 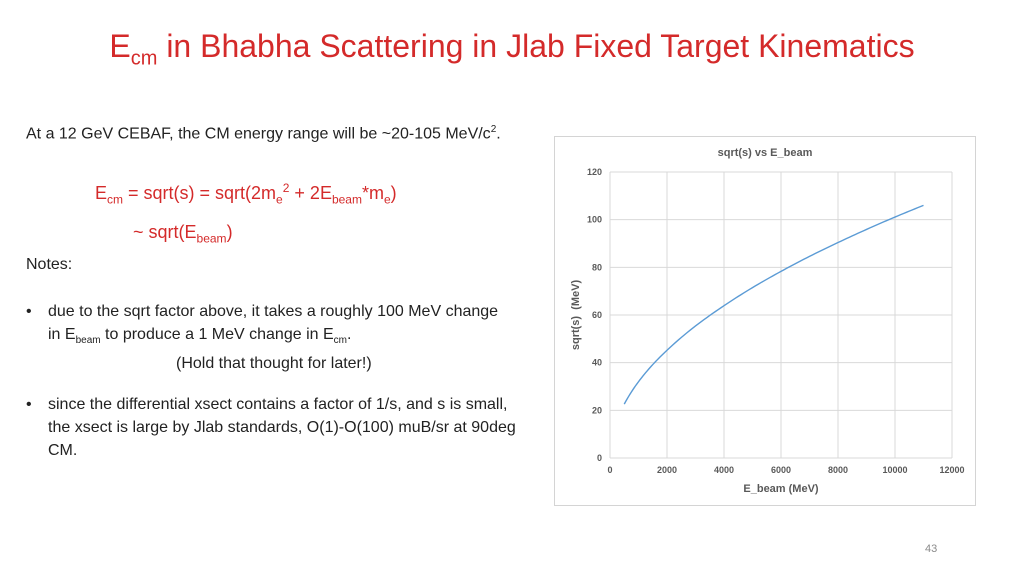 What do you see at coordinates (765, 153) in the screenshot?
I see `chart-title: sqrt(s) vs E_beam` at bounding box center [765, 153].